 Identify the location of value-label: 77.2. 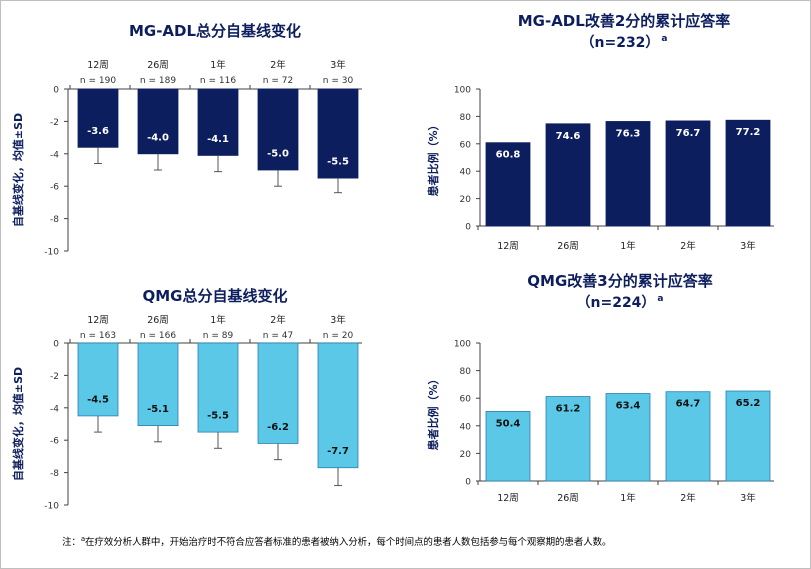
(748, 132).